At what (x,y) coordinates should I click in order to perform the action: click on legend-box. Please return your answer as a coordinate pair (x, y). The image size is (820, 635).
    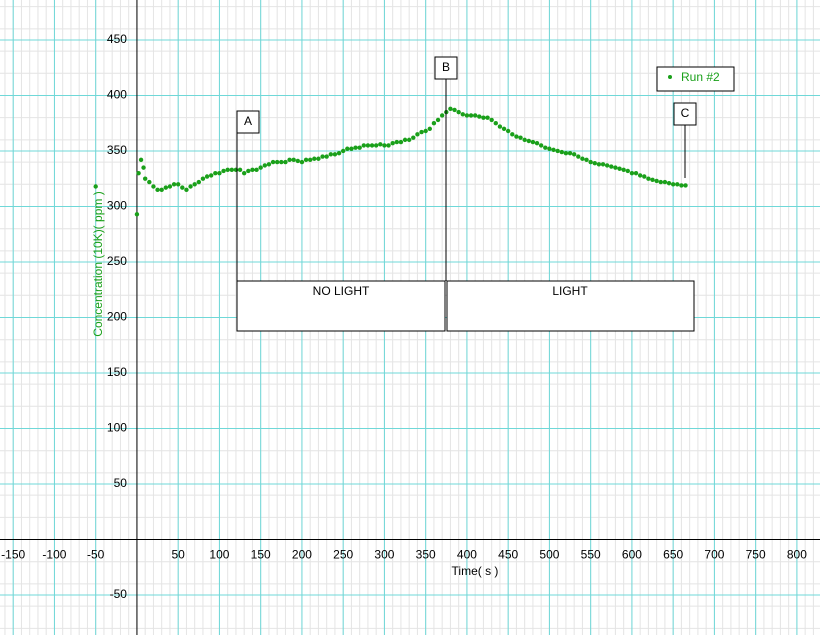
    Looking at the image, I should click on (695, 79).